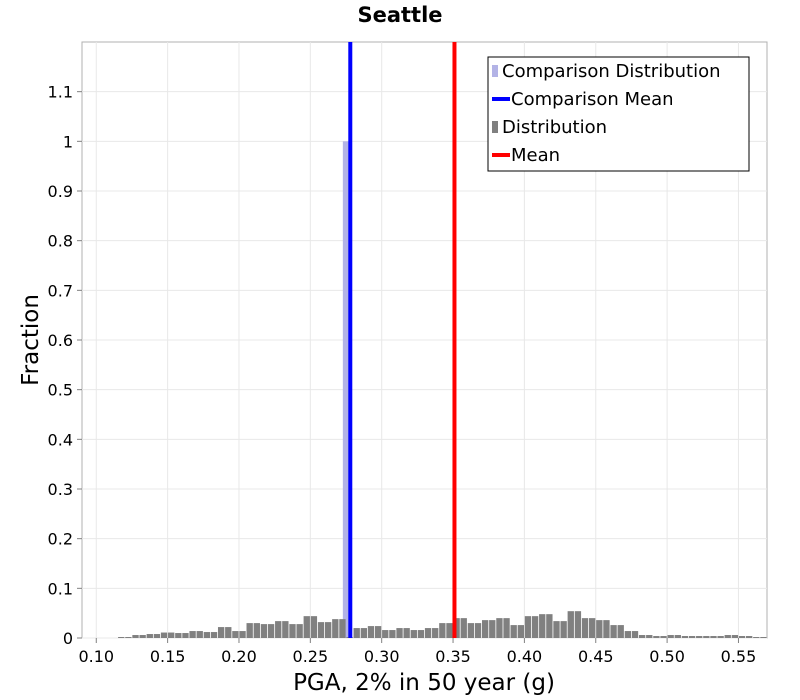  Describe the element at coordinates (554, 127) in the screenshot. I see `legend-label-distribution: Distribution` at that location.